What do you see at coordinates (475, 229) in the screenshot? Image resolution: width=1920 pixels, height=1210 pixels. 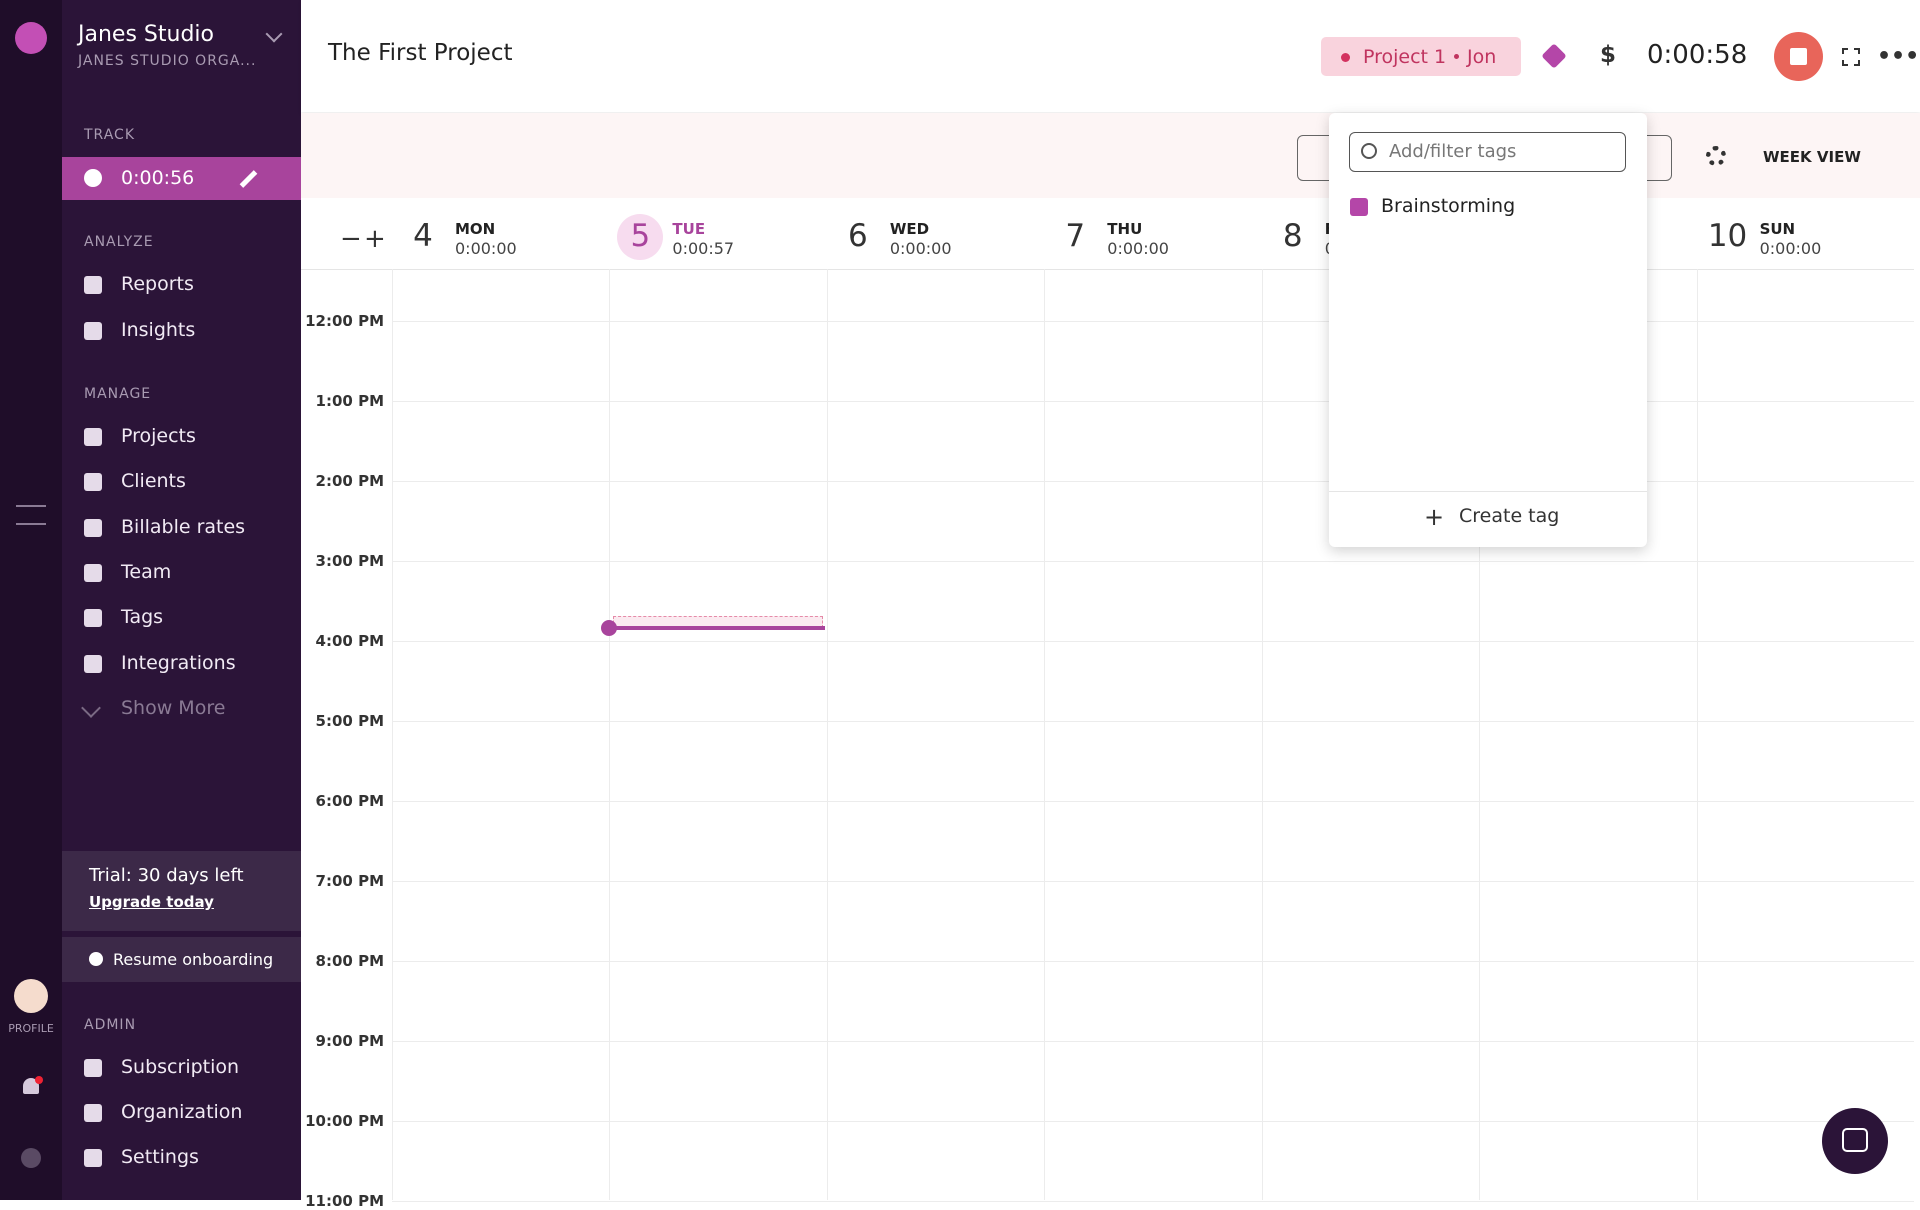 I see `day-name: MON` at bounding box center [475, 229].